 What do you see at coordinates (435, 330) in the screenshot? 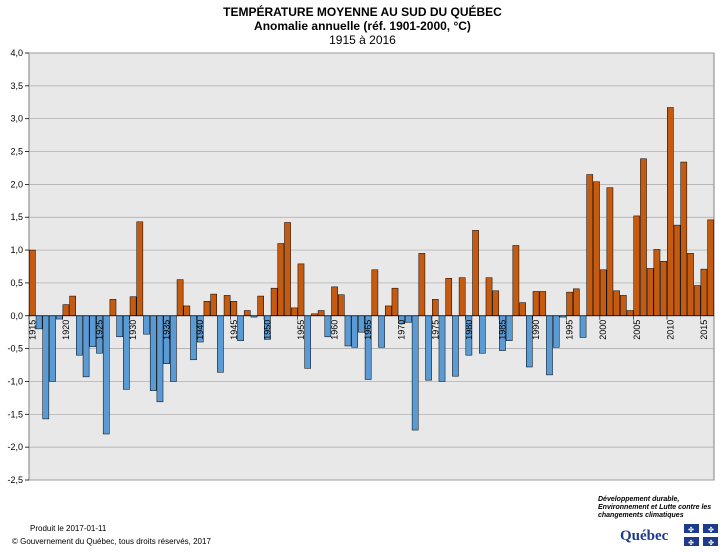
I see `x-tick-label: 1975` at bounding box center [435, 330].